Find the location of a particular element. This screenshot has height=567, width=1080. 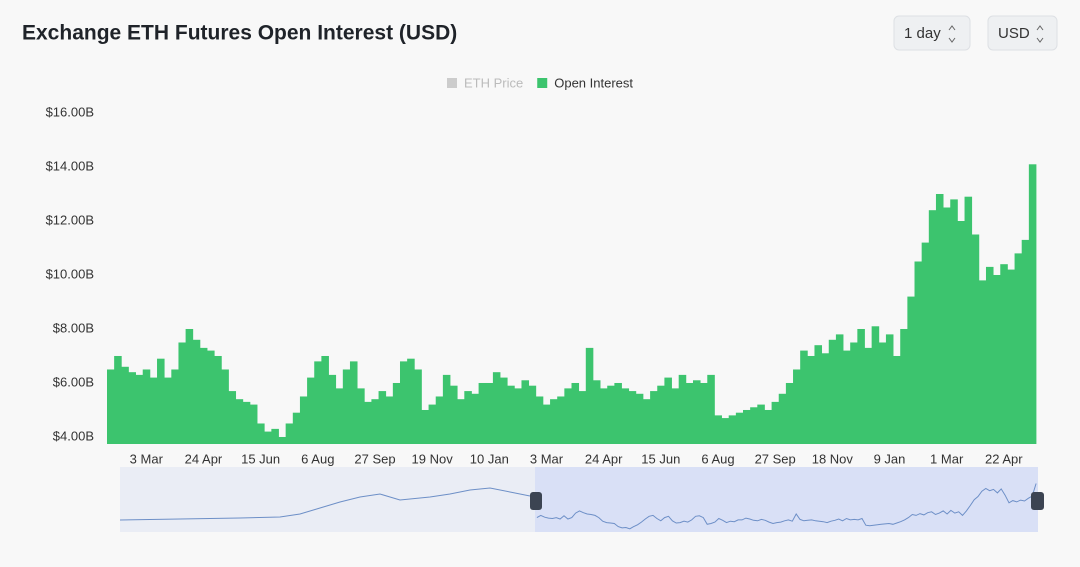

y-tick-label: $8.00B is located at coordinates (73, 327).